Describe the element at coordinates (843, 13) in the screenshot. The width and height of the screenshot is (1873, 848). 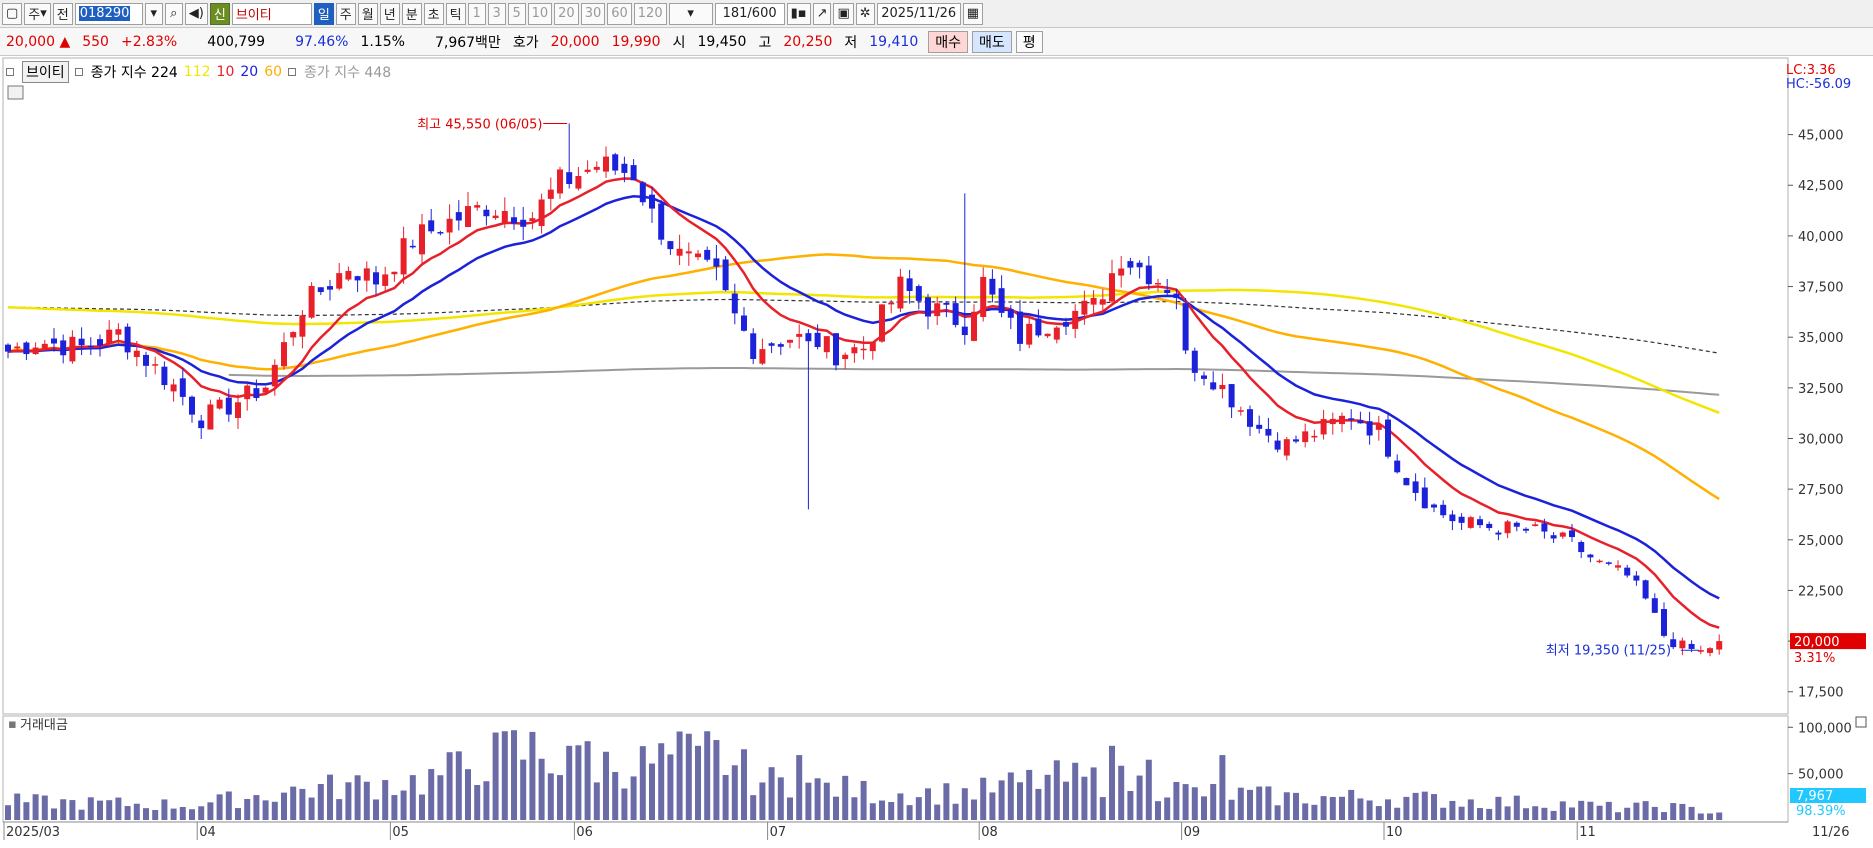
I see `save-icon: ▣` at that location.